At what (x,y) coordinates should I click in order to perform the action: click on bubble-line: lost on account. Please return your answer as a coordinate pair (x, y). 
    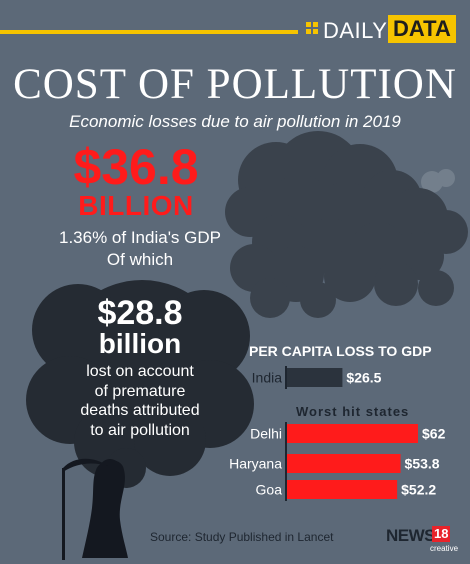
    Looking at the image, I should click on (140, 371).